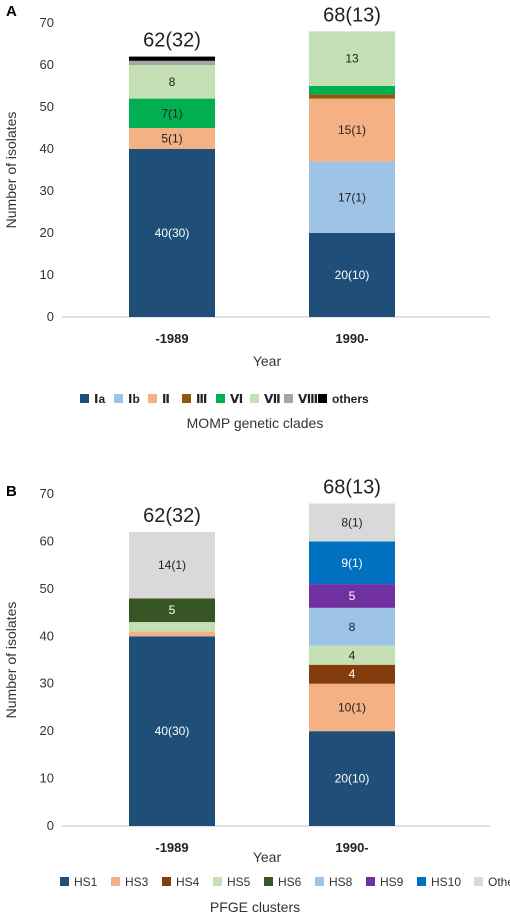 Image resolution: width=510 pixels, height=923 pixels. I want to click on data-label: 17(1), so click(352, 197).